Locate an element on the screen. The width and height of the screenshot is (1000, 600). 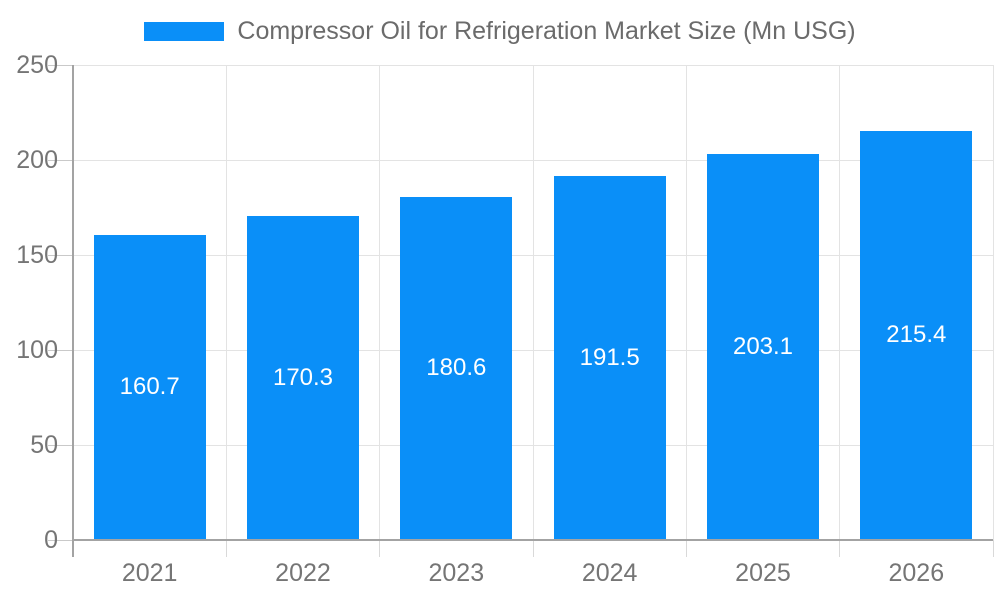
bar-value-label-2026: 215.4 is located at coordinates (916, 335).